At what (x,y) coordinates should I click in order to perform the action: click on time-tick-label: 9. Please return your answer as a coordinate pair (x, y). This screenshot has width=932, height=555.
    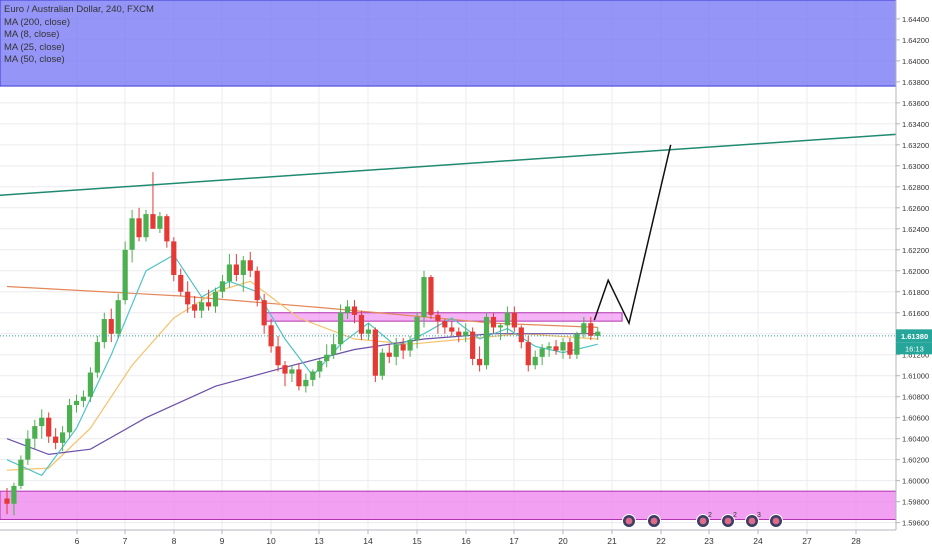
    Looking at the image, I should click on (222, 541).